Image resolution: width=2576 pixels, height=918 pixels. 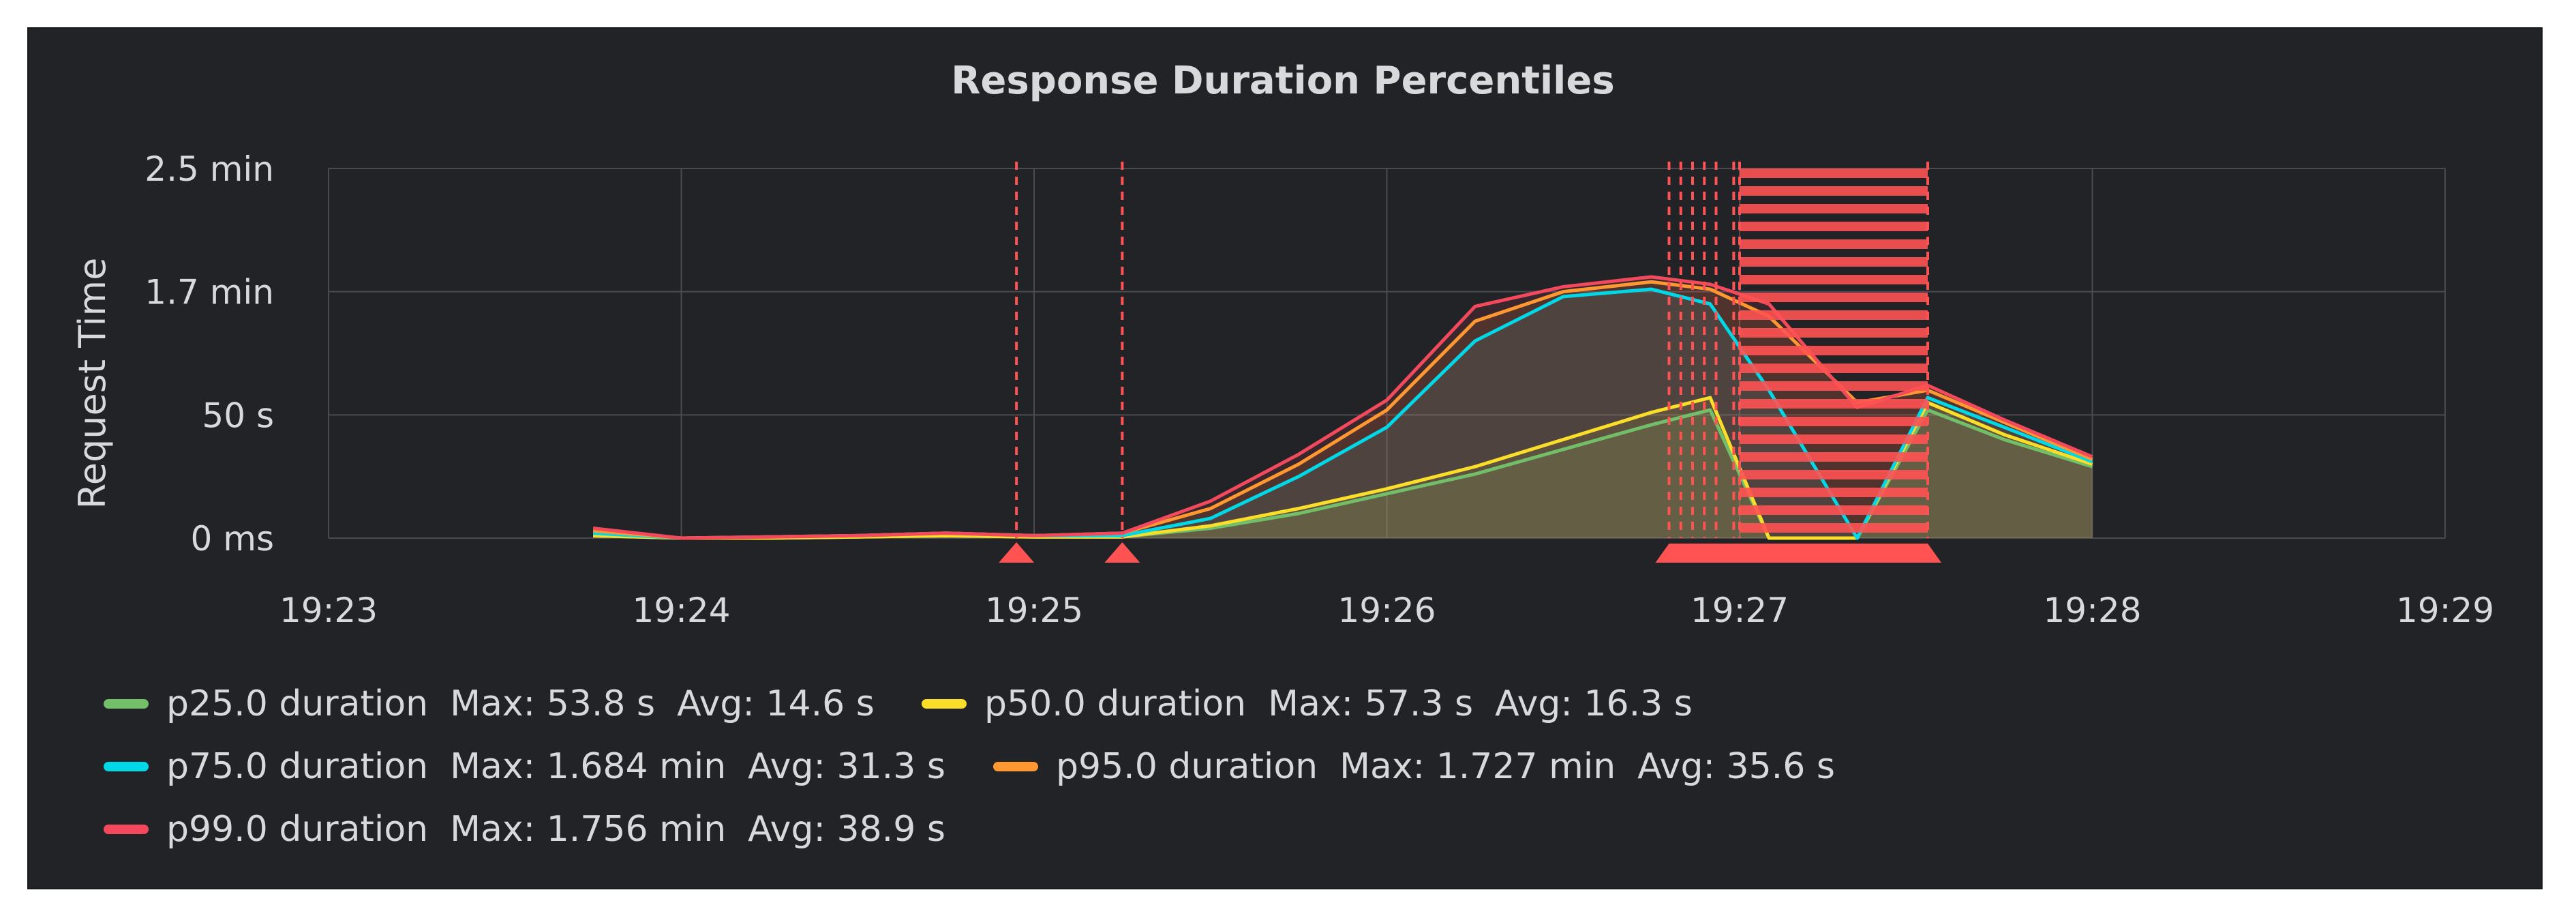 I want to click on x-tick-label: 19:23, so click(x=329, y=610).